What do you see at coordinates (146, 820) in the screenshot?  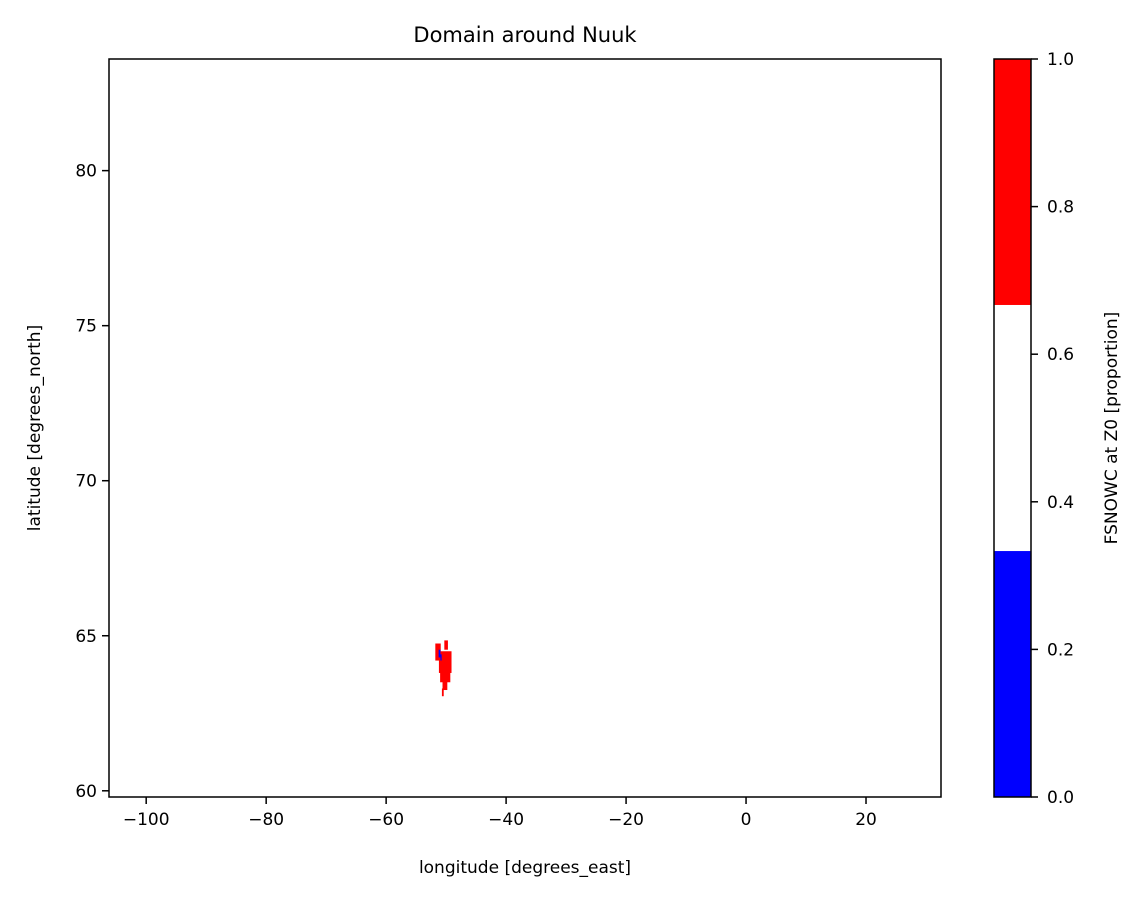 I see `x-tick-label: −100` at bounding box center [146, 820].